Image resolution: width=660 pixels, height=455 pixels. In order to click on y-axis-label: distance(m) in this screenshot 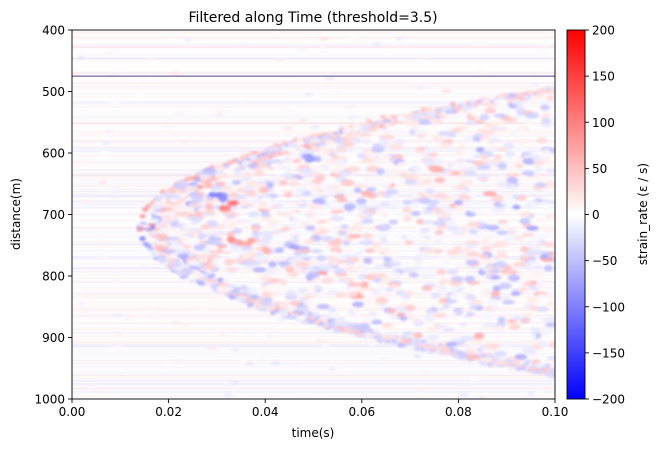, I will do `click(16, 214)`.